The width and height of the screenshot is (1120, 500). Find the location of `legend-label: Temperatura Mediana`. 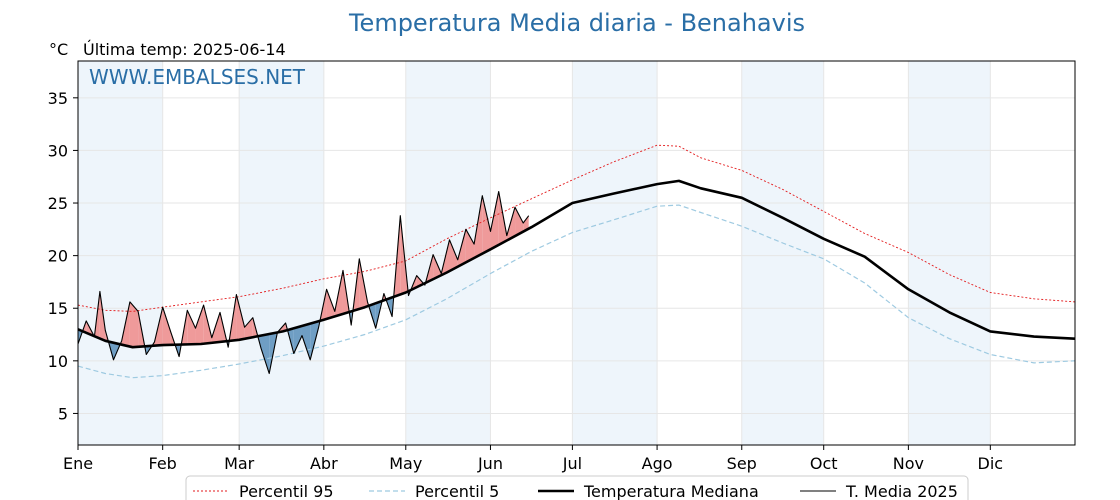

legend-label: Temperatura Mediana is located at coordinates (671, 491).